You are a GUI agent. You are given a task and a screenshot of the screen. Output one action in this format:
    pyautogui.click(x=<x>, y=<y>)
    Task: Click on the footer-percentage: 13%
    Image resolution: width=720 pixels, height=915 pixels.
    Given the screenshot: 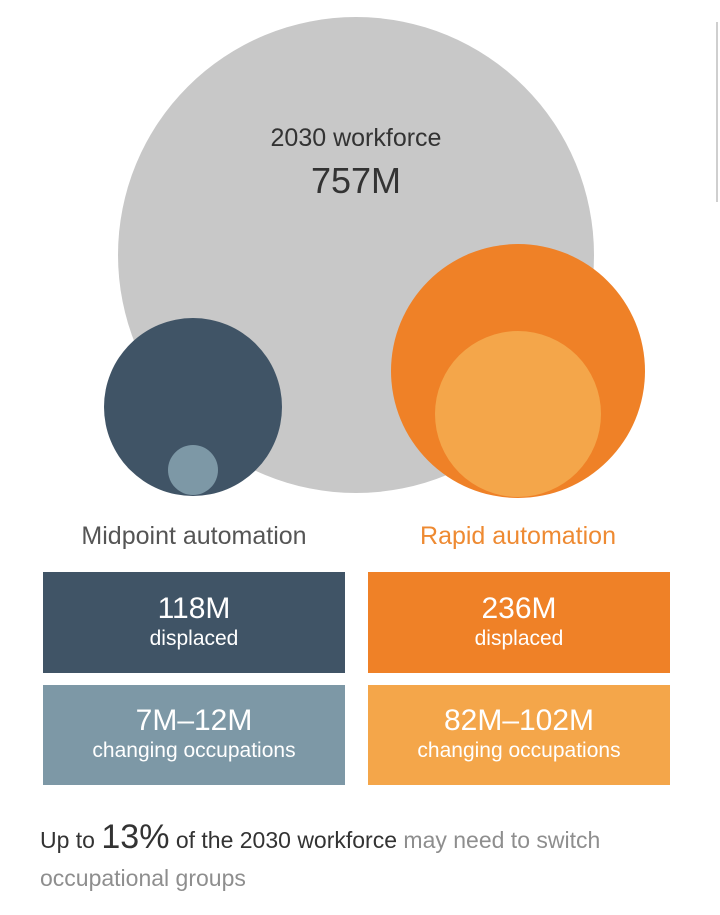 What is the action you would take?
    pyautogui.click(x=135, y=837)
    